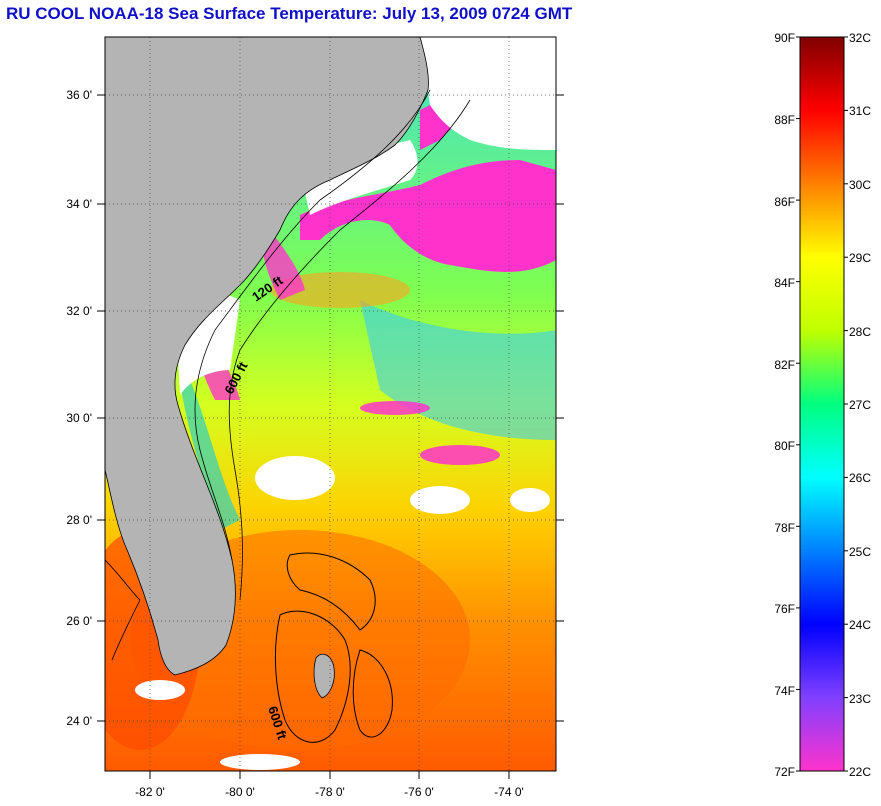 This screenshot has width=881, height=806. I want to click on cloud-mask-gulf, so click(160, 690).